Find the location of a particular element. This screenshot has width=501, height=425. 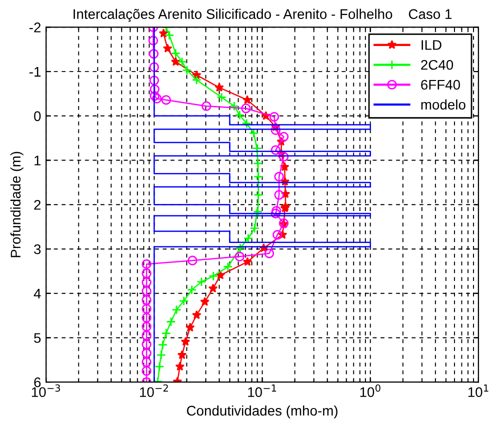

y-tick-label: -2 is located at coordinates (35, 27).